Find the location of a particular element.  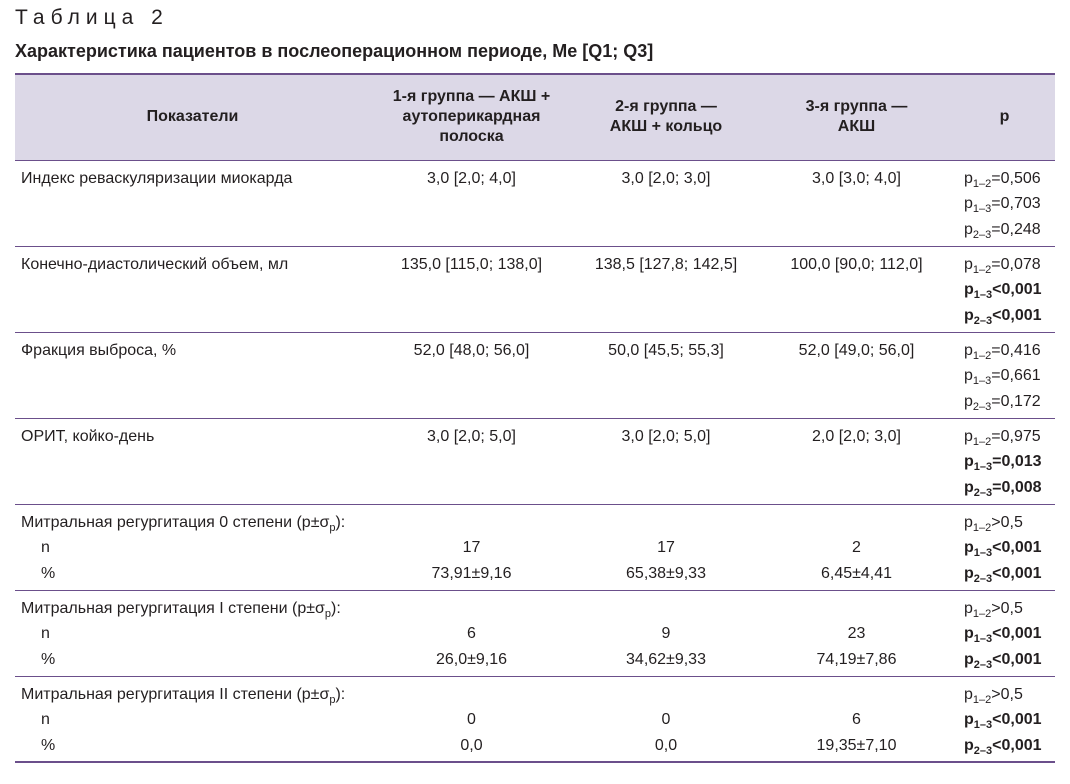

value-g3: 100,0 [90,0; 112,0] is located at coordinates (856, 264).